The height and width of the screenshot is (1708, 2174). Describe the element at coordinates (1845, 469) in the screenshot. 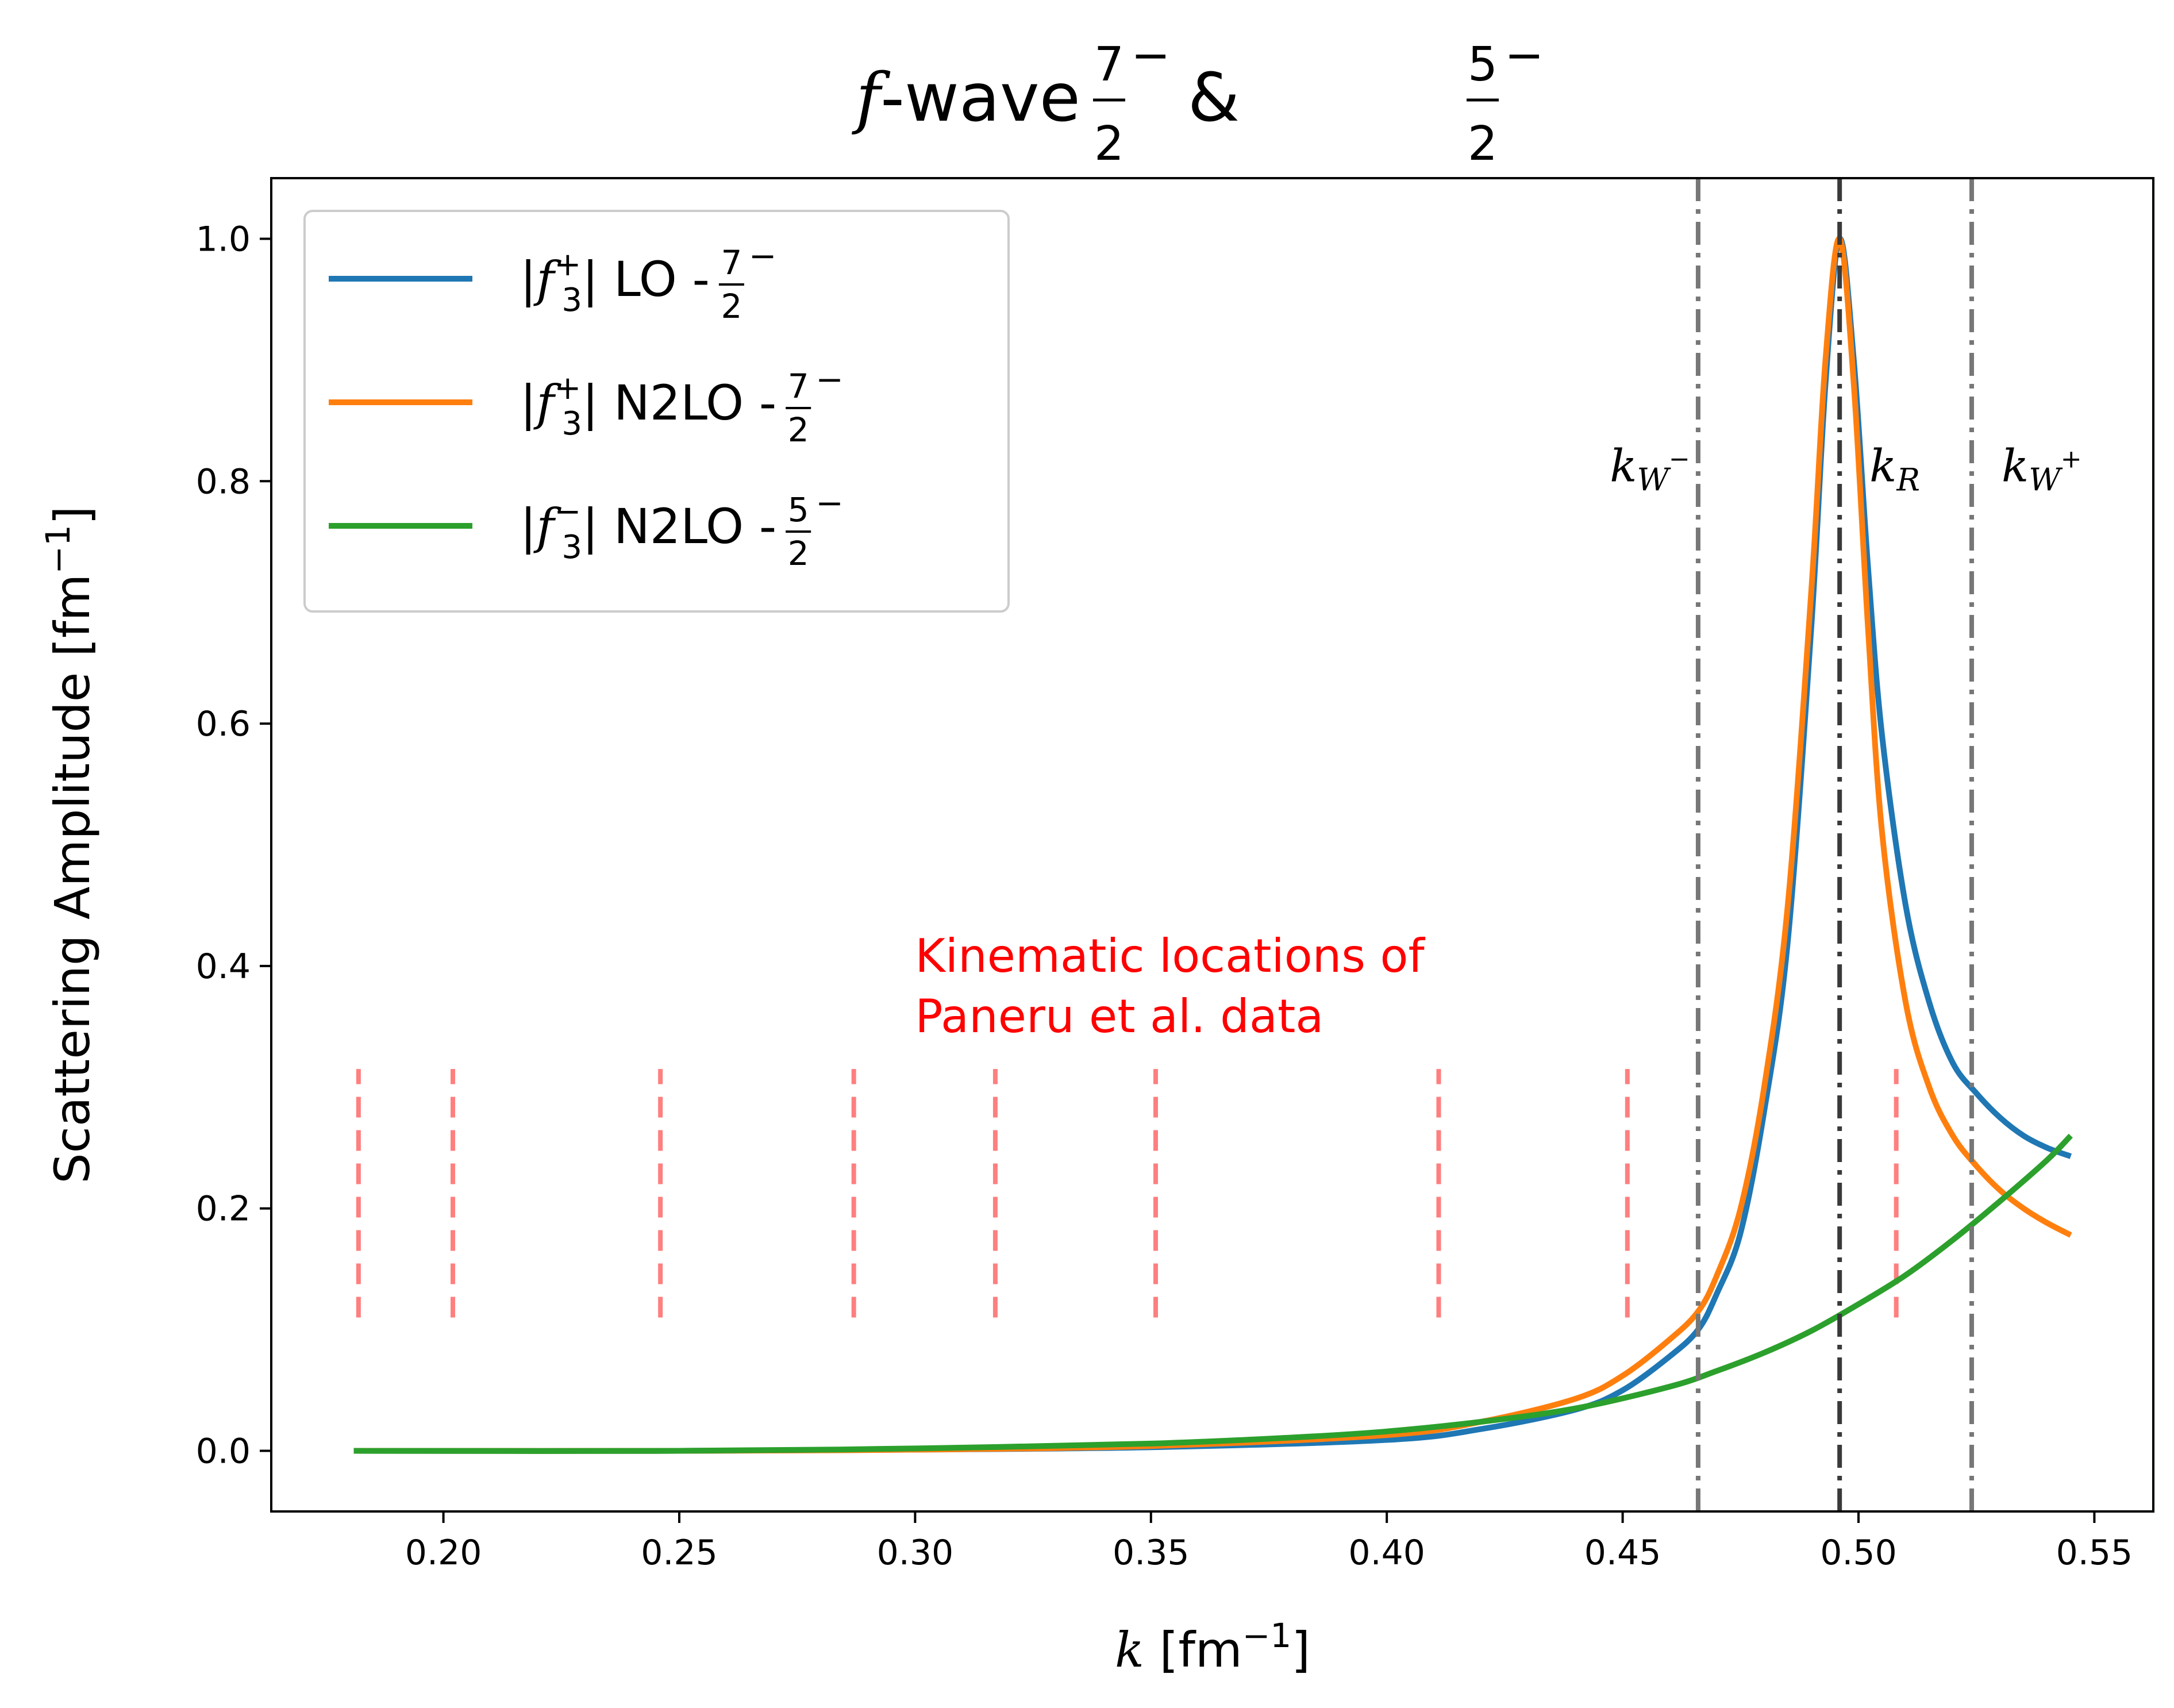

I see `vline-labels: kW− kR kW+` at that location.